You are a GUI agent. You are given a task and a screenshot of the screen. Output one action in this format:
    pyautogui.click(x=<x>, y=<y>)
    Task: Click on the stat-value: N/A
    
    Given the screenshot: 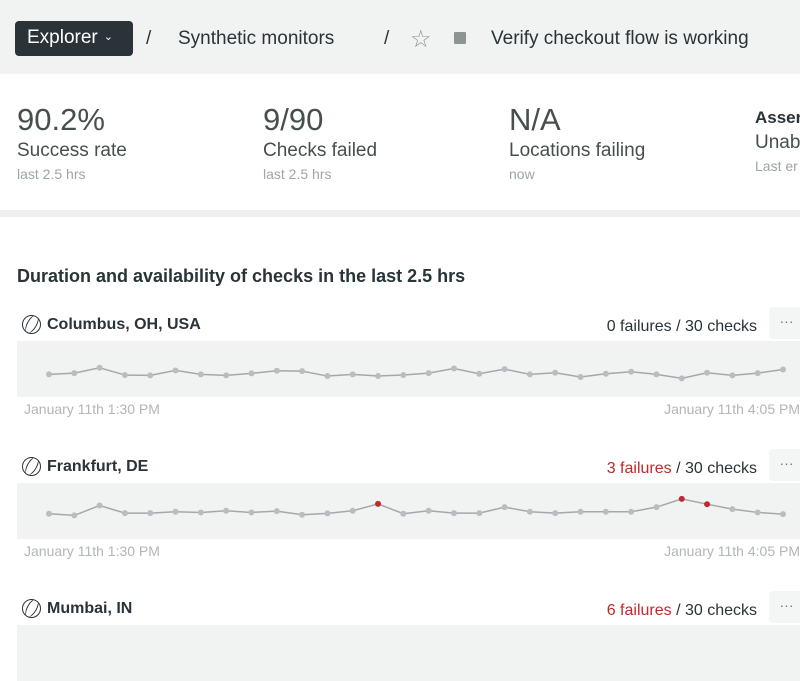 What is the action you would take?
    pyautogui.click(x=535, y=119)
    